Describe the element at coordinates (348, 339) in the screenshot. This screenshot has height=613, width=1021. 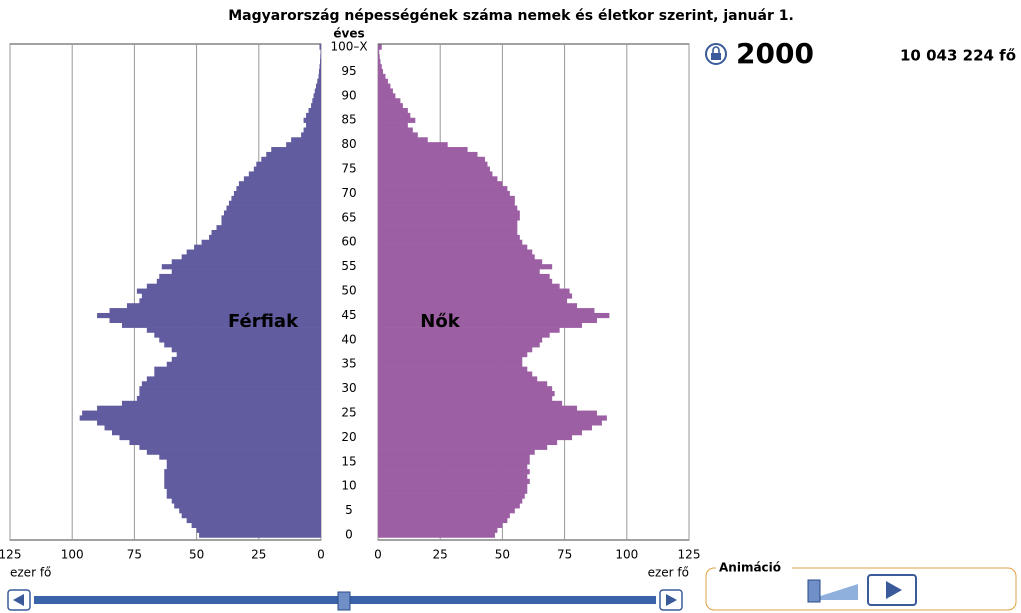
I see `y-tick-label: 40` at that location.